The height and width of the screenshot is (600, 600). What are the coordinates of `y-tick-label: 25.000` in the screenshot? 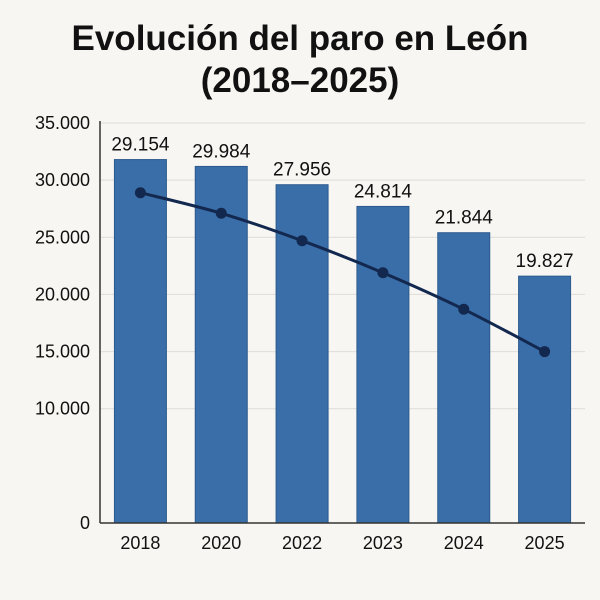 It's located at (62, 237).